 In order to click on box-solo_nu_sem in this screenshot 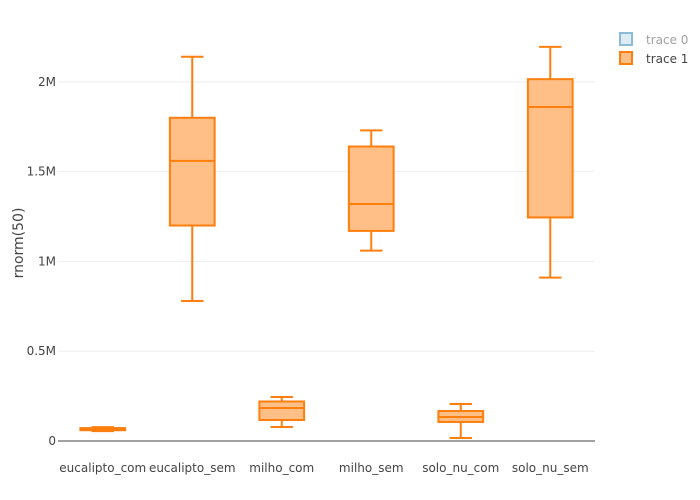, I will do `click(550, 162)`.